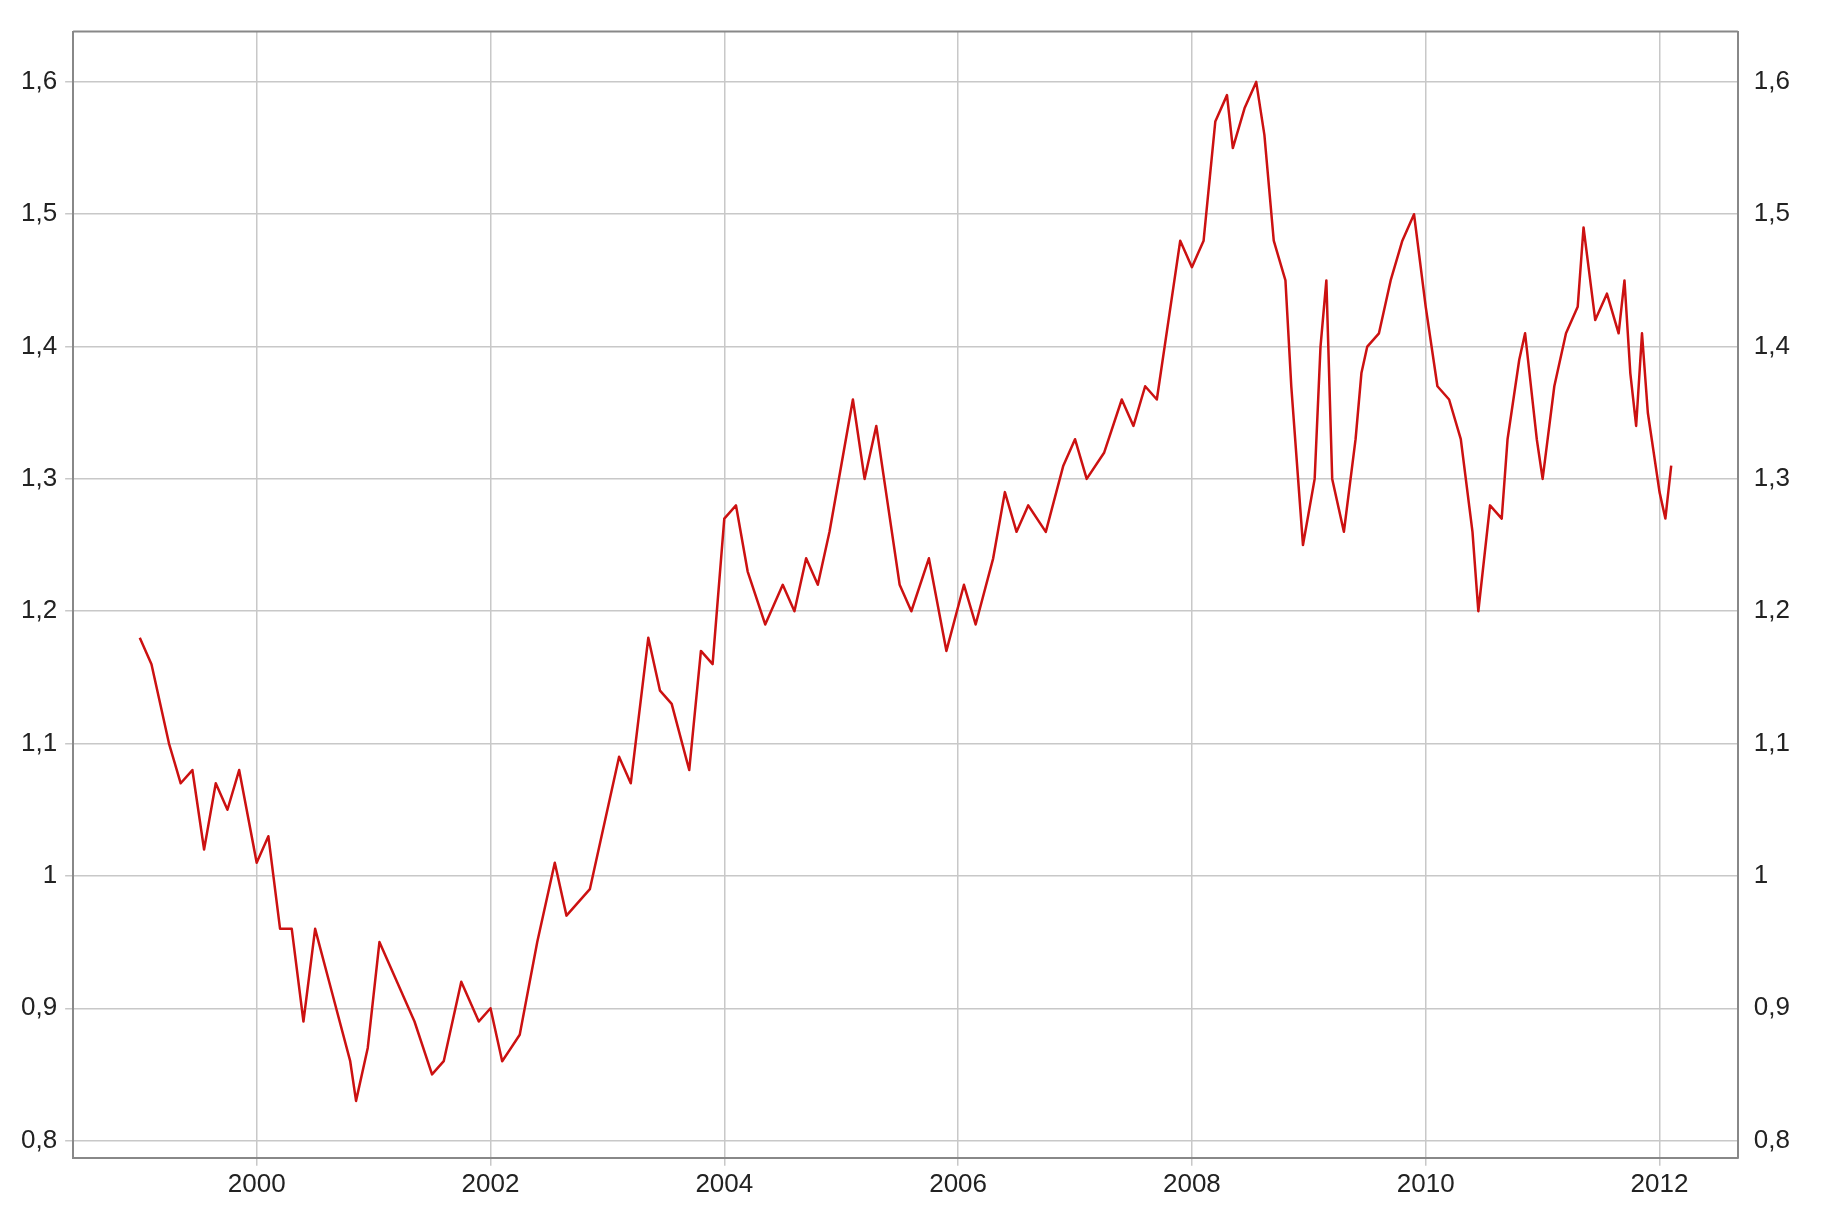 The width and height of the screenshot is (1825, 1225). What do you see at coordinates (1772, 1138) in the screenshot?
I see `y2-tick-label: 0,8` at bounding box center [1772, 1138].